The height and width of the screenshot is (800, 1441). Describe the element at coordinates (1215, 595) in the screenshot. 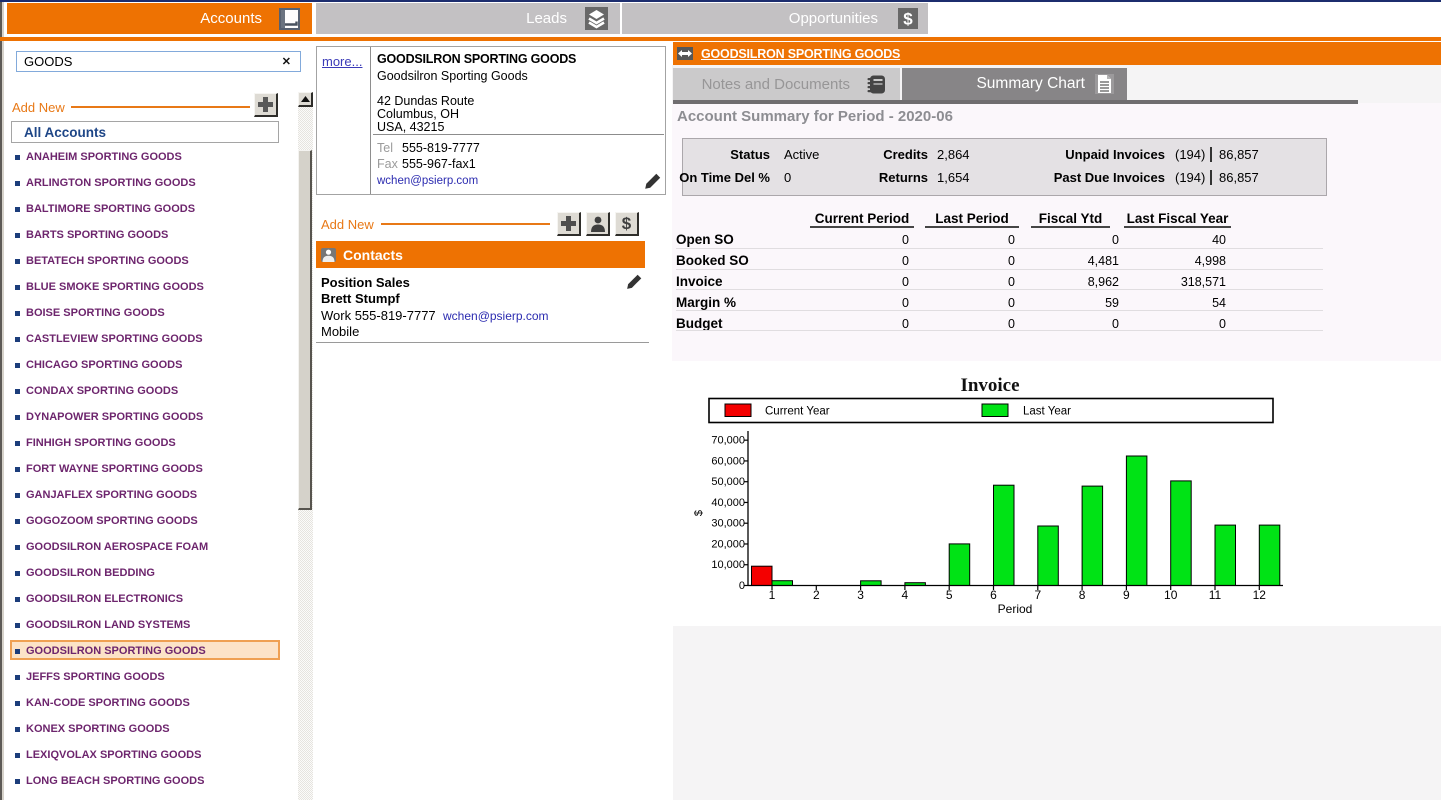

I see `svg-text: 11` at that location.